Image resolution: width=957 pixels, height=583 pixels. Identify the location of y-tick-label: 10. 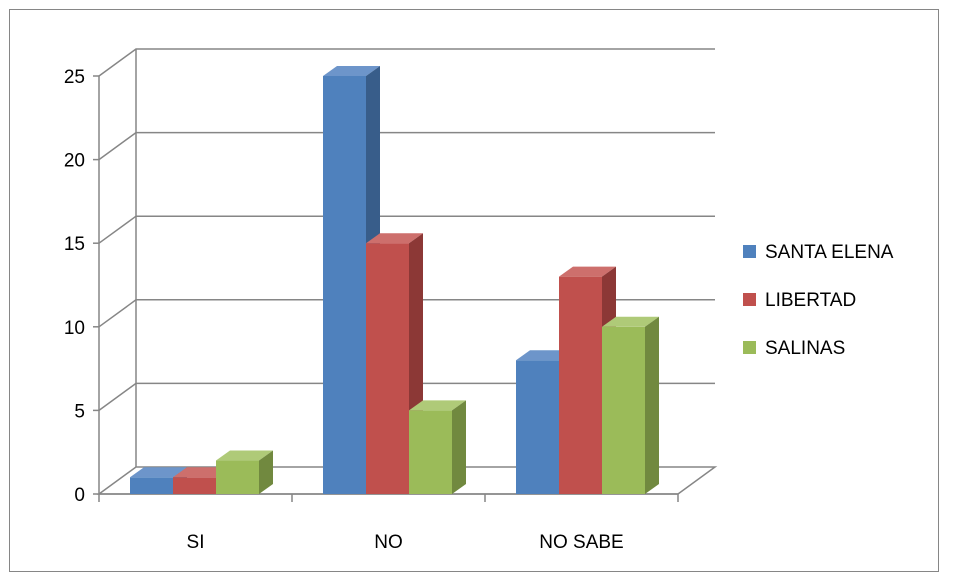
(74, 328).